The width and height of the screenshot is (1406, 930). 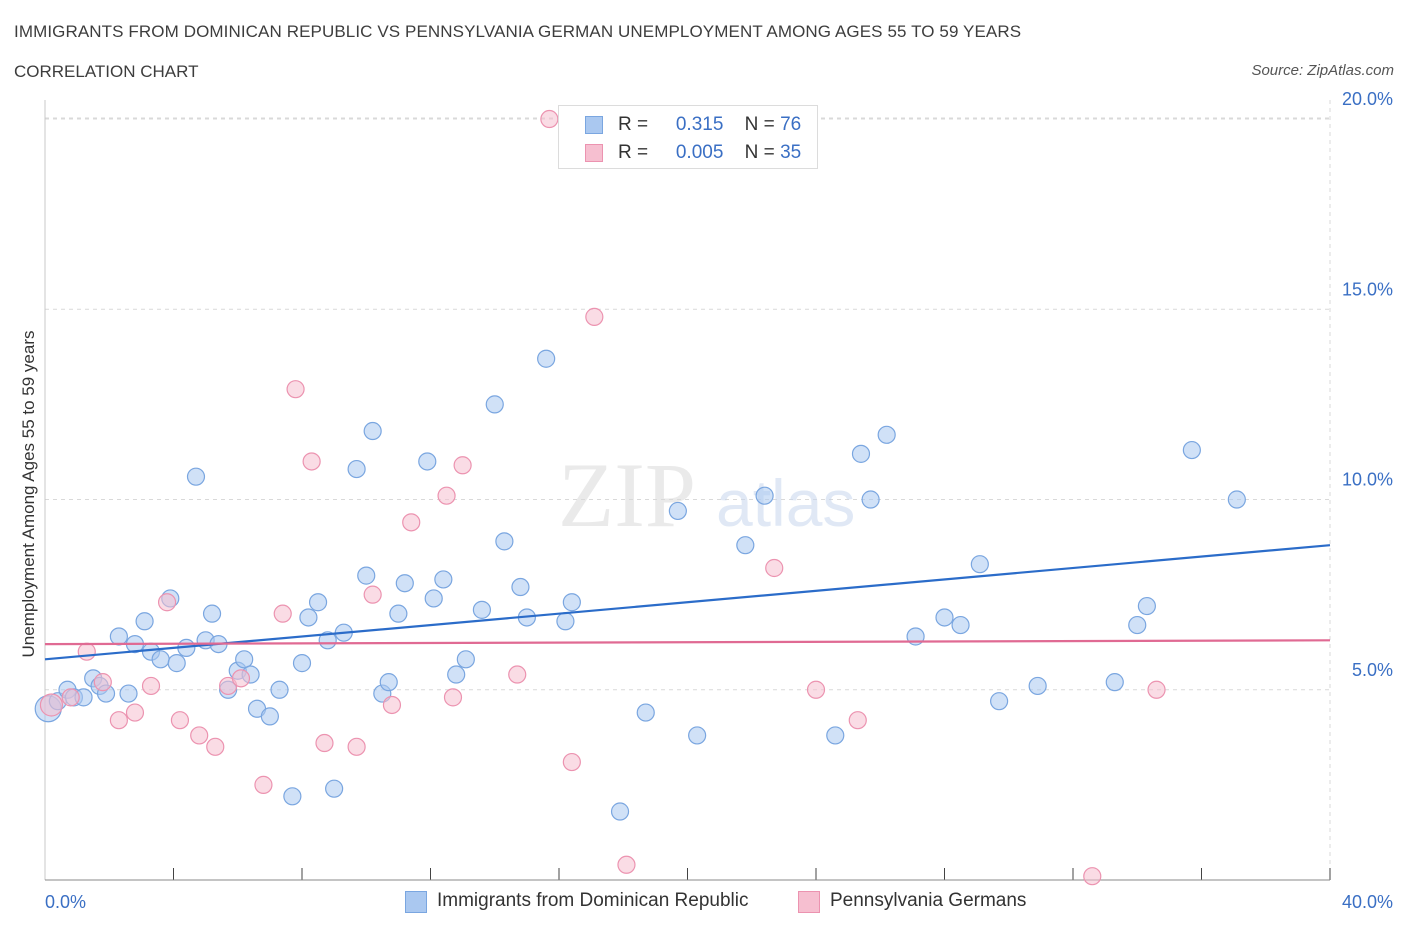 What do you see at coordinates (791, 124) in the screenshot?
I see `legend-n-value: 76` at bounding box center [791, 124].